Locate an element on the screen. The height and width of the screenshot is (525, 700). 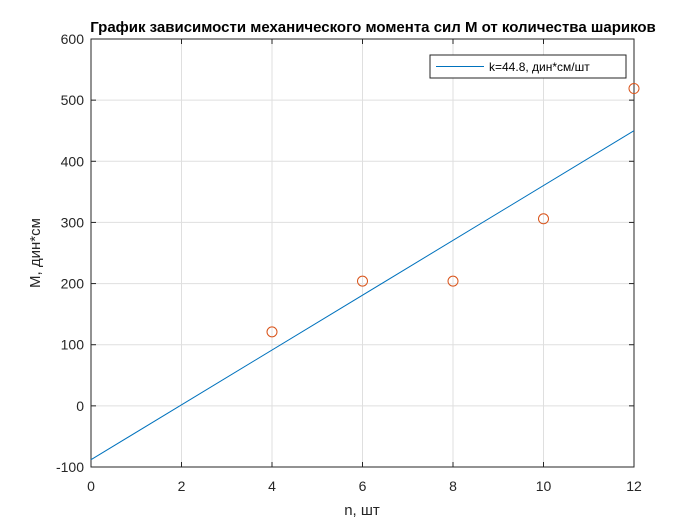
y-tick-label: 600 is located at coordinates (73, 39).